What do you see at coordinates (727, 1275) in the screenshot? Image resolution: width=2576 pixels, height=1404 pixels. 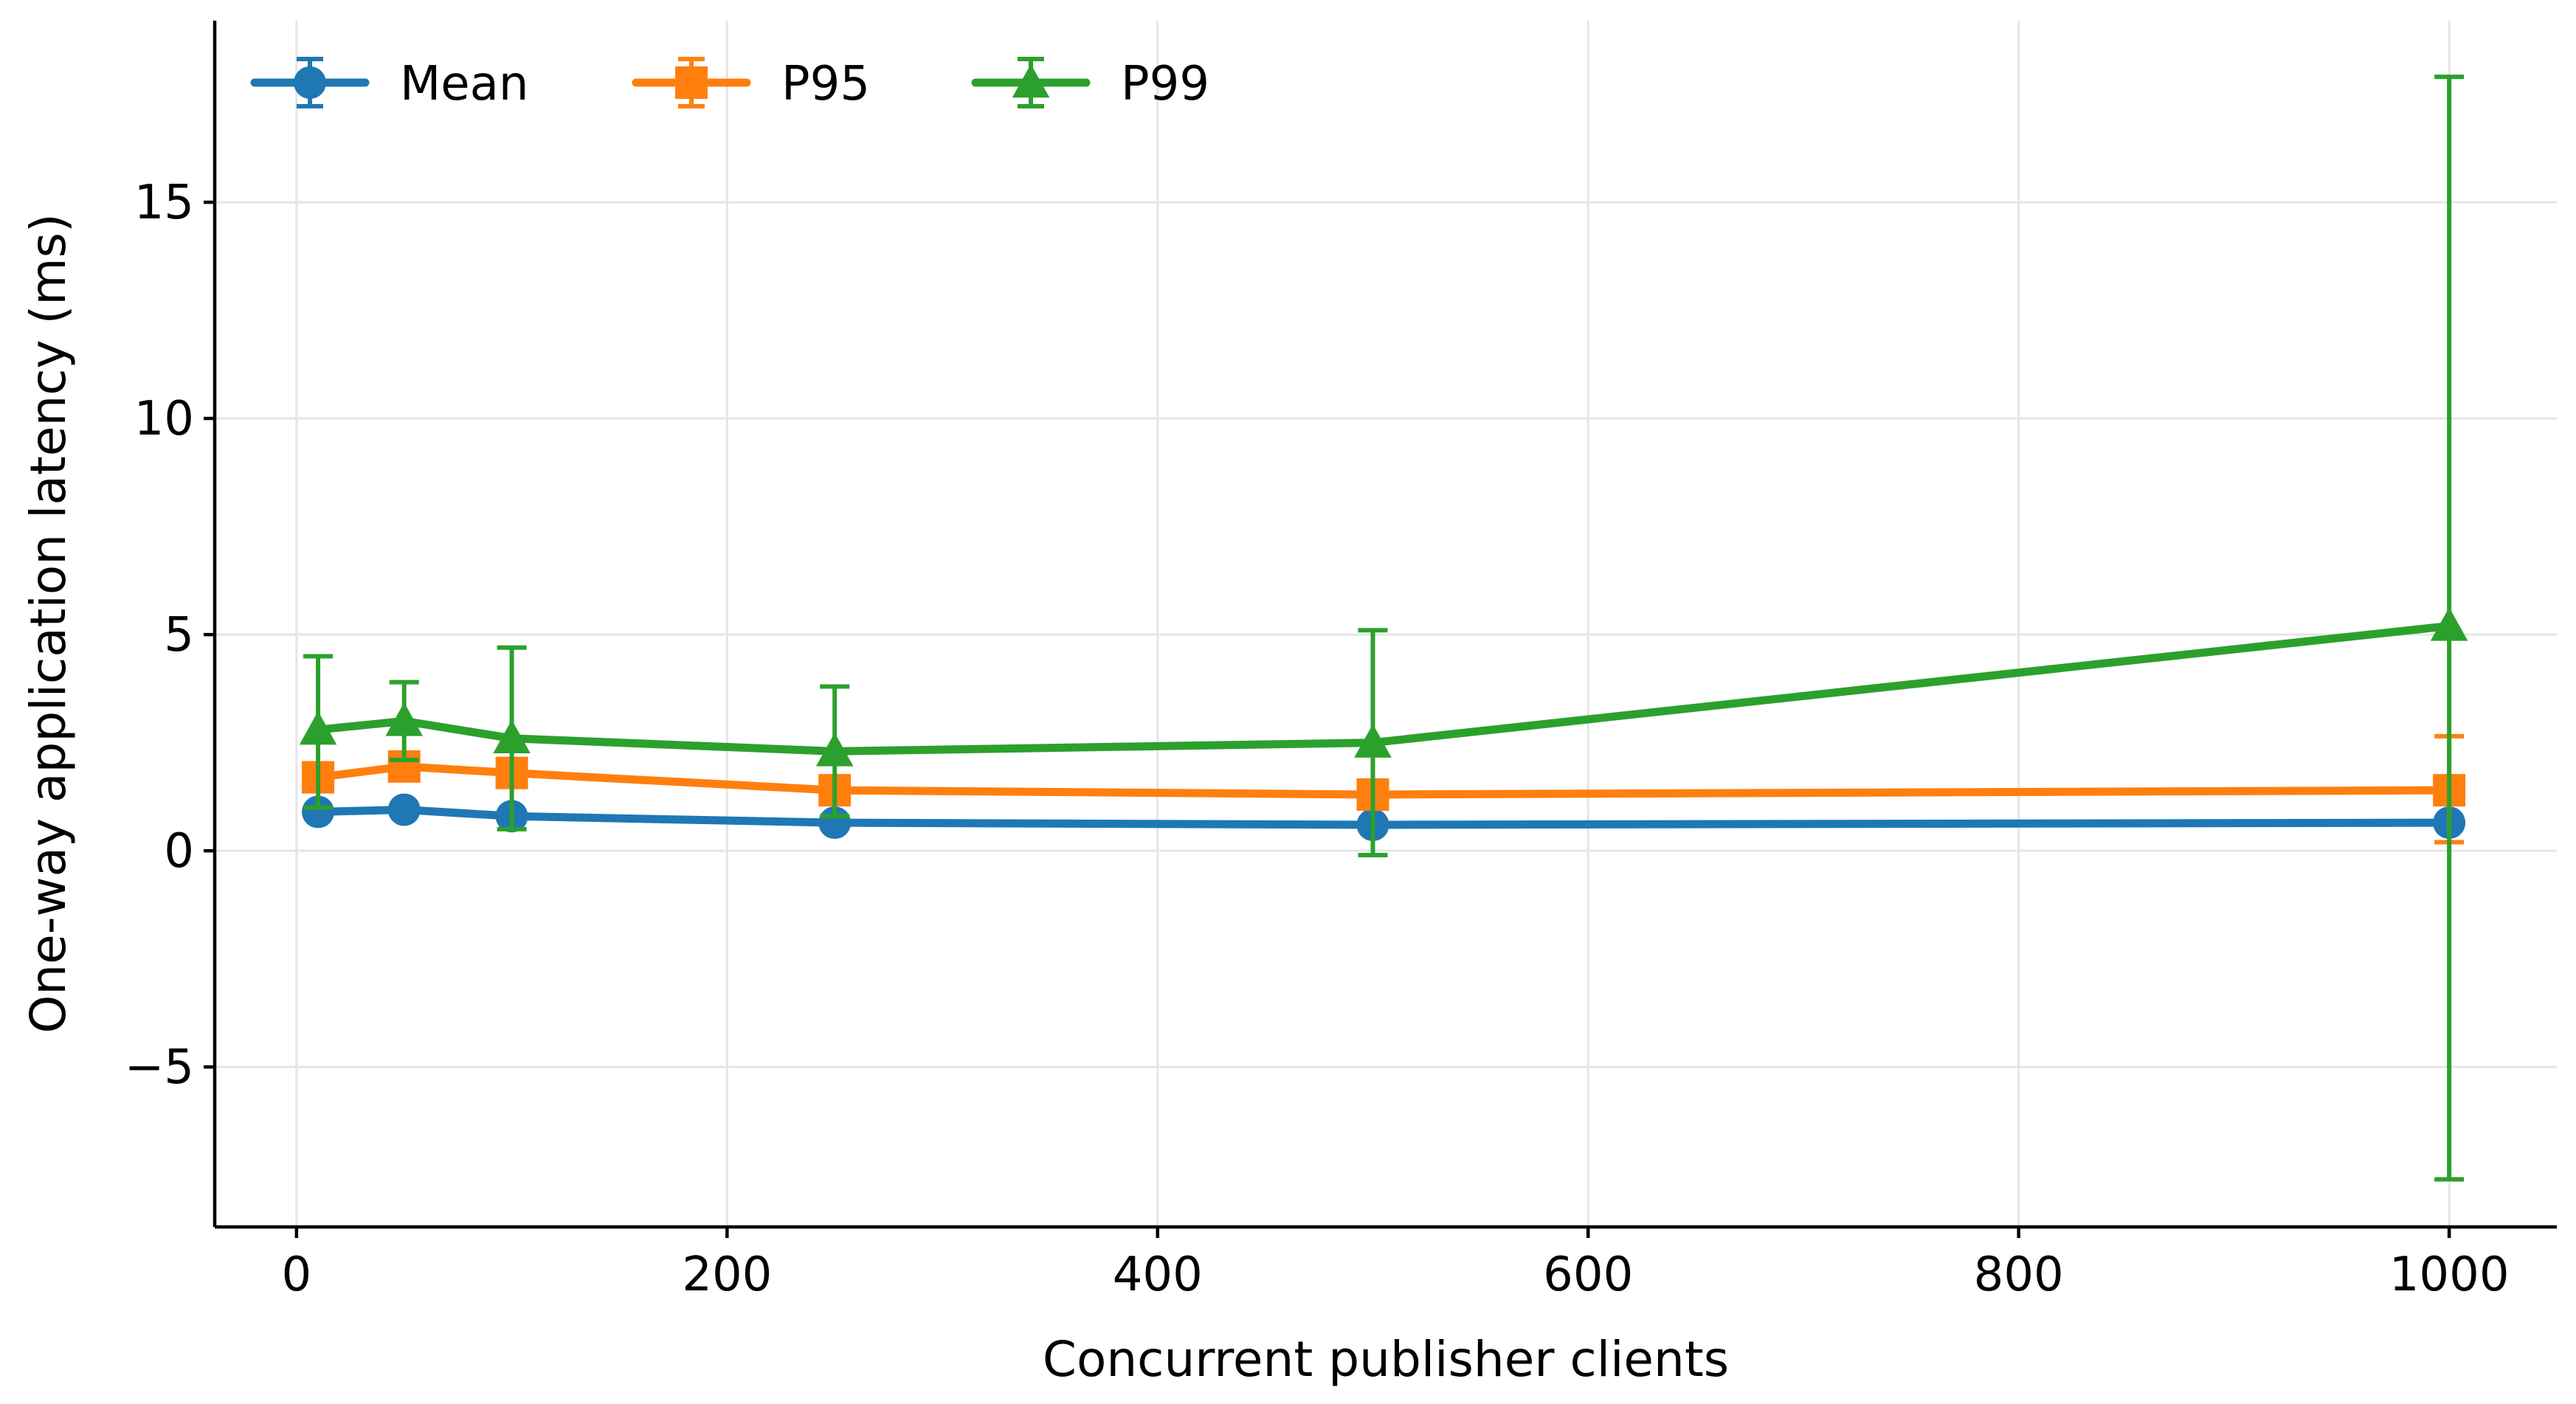 I see `x-tick-label: 200` at bounding box center [727, 1275].